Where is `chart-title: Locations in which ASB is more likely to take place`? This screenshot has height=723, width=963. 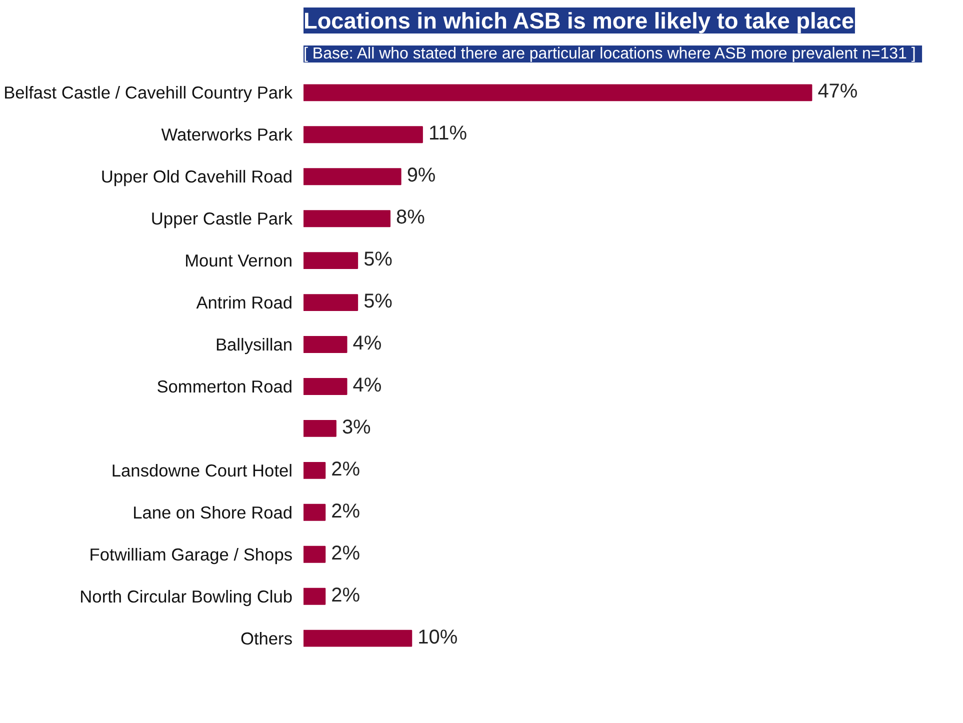 chart-title: Locations in which ASB is more likely to take place is located at coordinates (579, 21).